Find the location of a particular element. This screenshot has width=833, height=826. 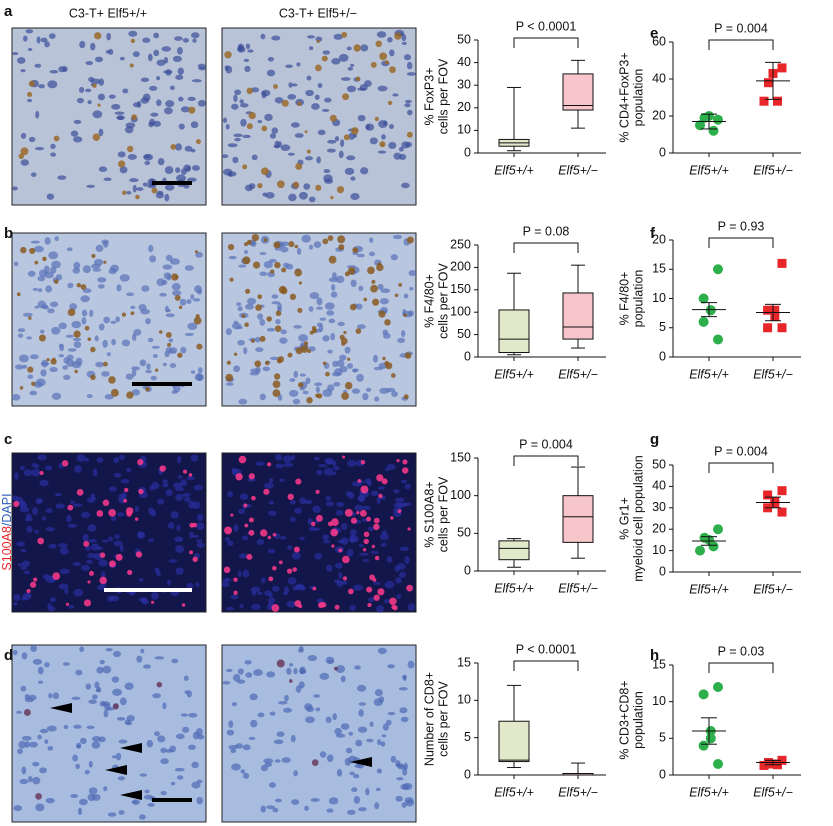

y-tick-label: 0 is located at coordinates (467, 570).